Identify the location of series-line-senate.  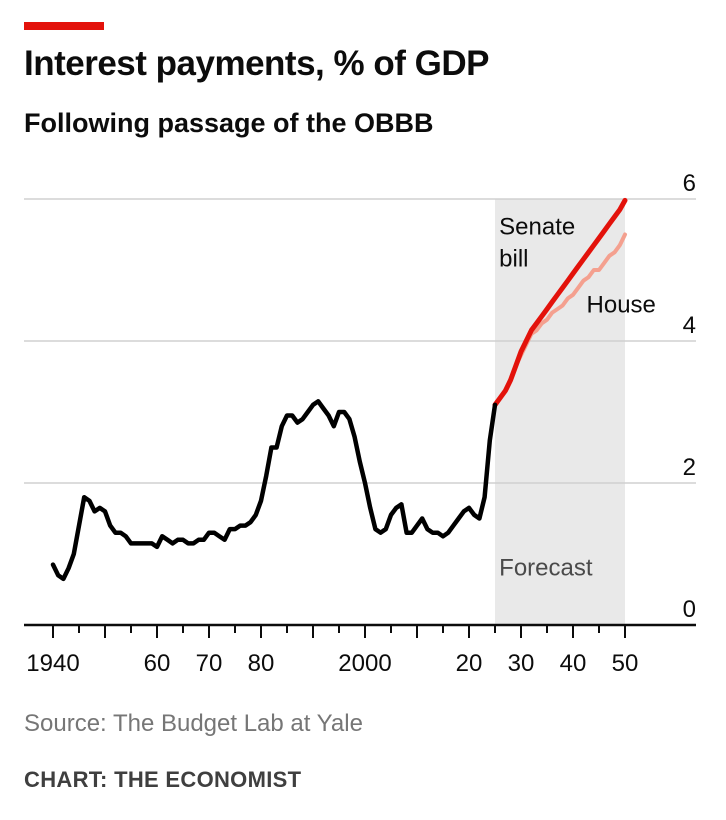
(560, 302).